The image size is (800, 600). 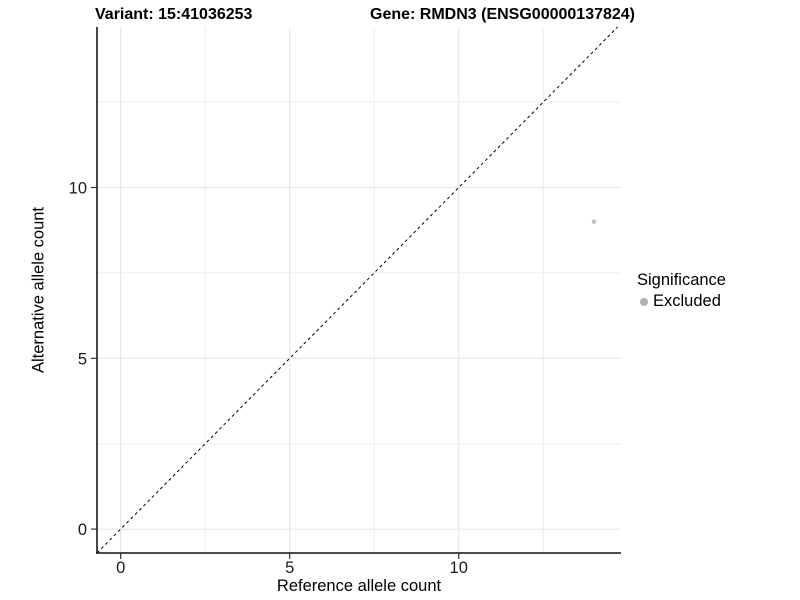 What do you see at coordinates (459, 568) in the screenshot?
I see `x-tick-label: 10` at bounding box center [459, 568].